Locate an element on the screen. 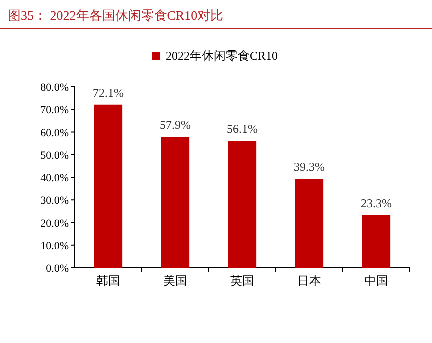 This screenshot has height=343, width=432. x-tick-label: 韩国 is located at coordinates (108, 281).